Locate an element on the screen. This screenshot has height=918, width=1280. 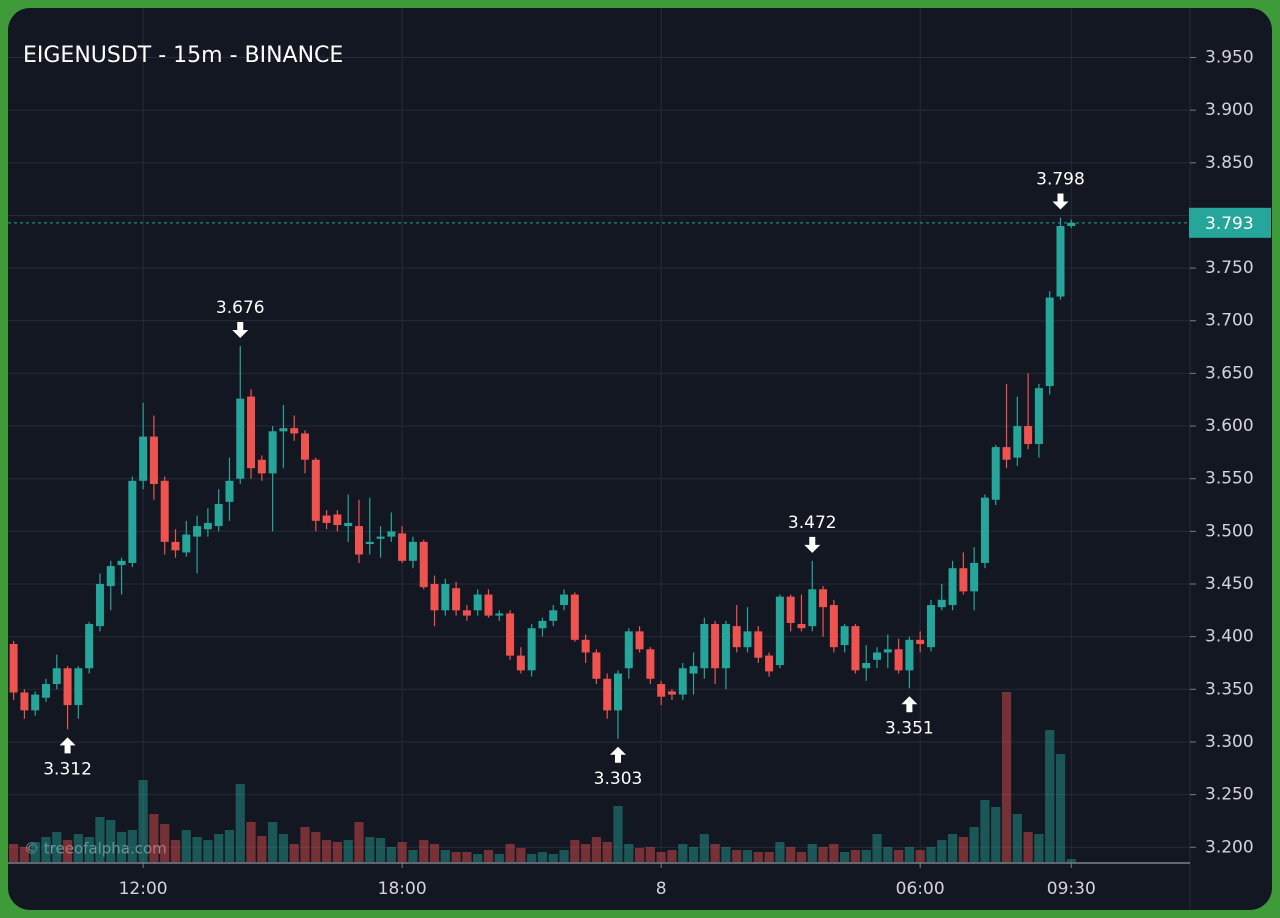
x-tick-label: 8 is located at coordinates (661, 889).